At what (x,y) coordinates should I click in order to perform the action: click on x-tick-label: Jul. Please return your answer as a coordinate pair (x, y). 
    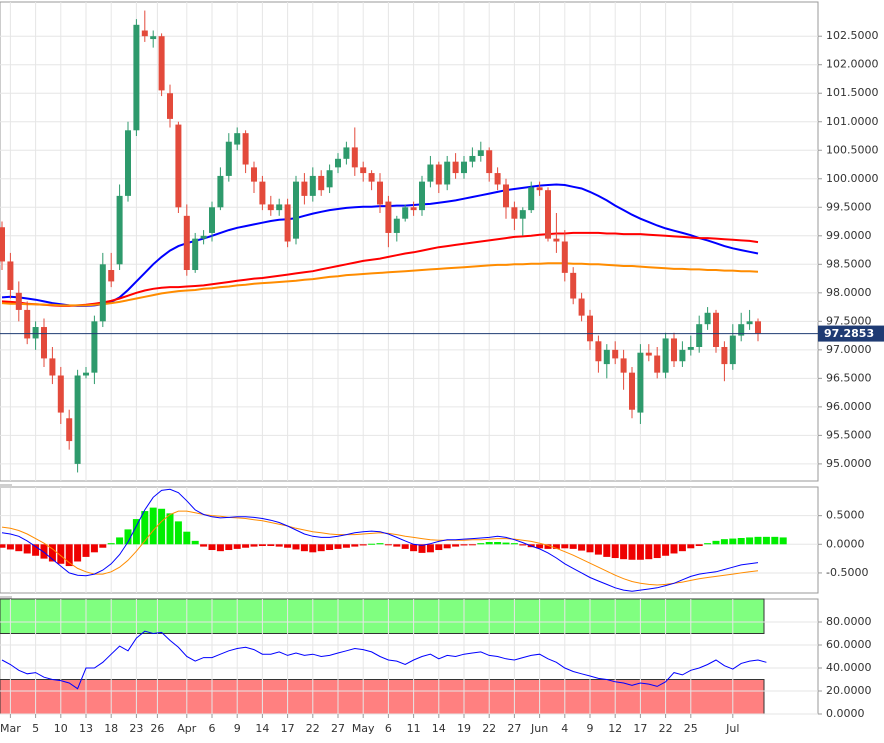
    Looking at the image, I should click on (732, 728).